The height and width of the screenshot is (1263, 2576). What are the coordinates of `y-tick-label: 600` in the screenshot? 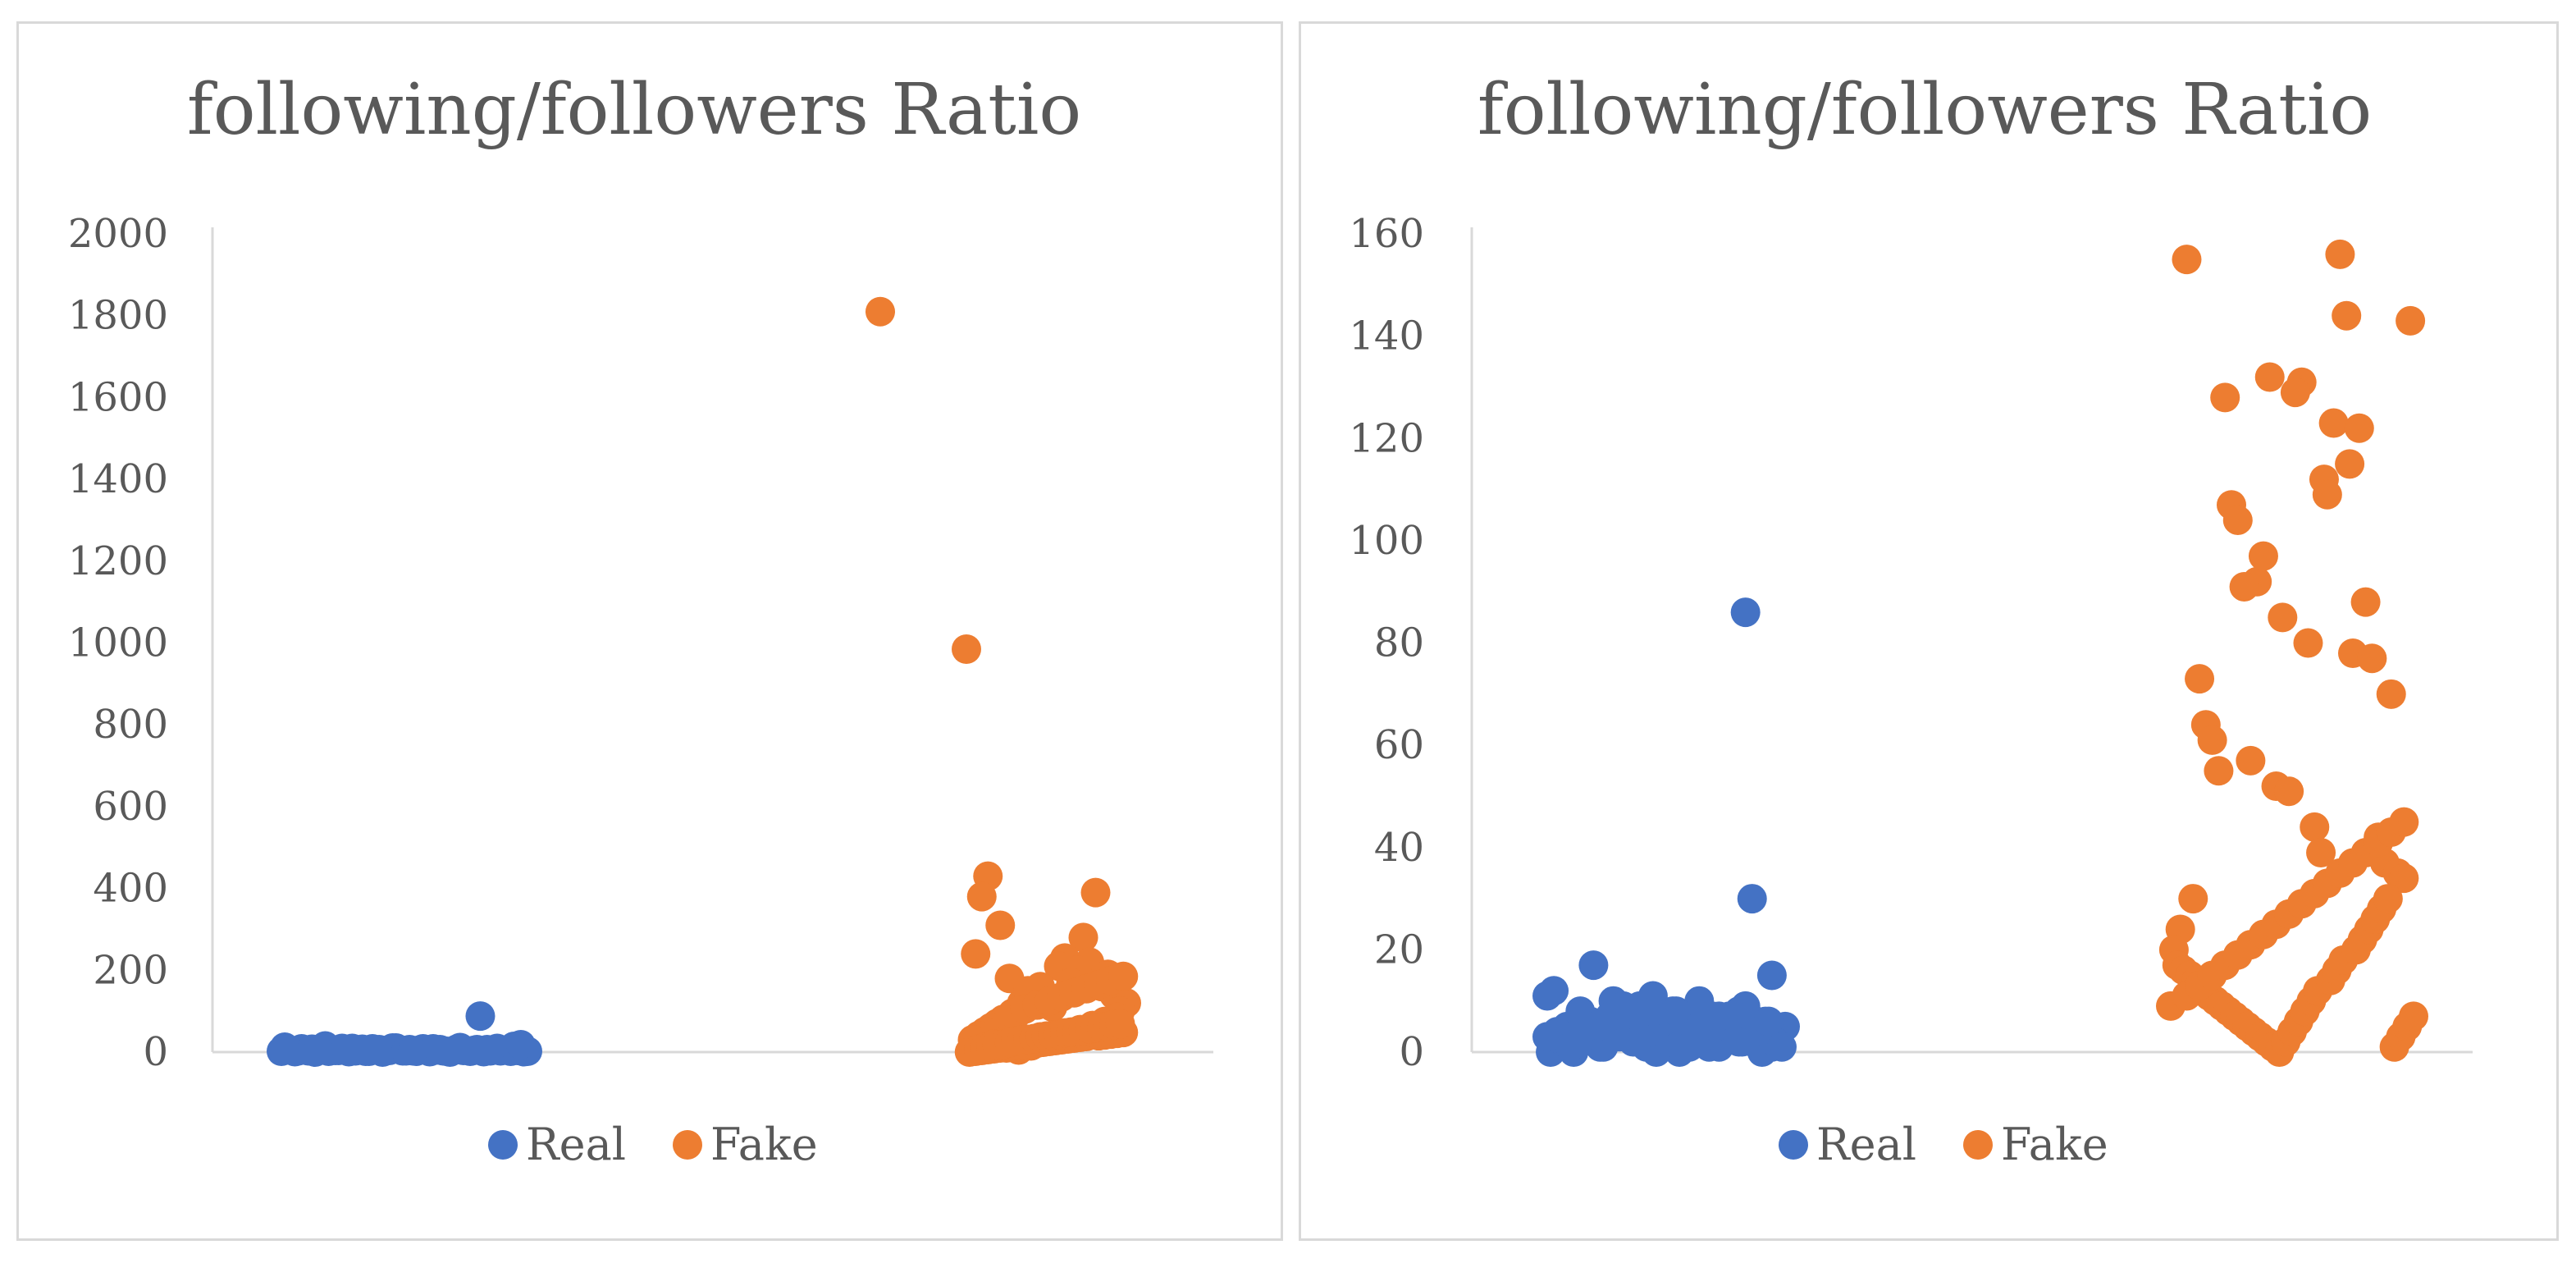 It's located at (130, 807).